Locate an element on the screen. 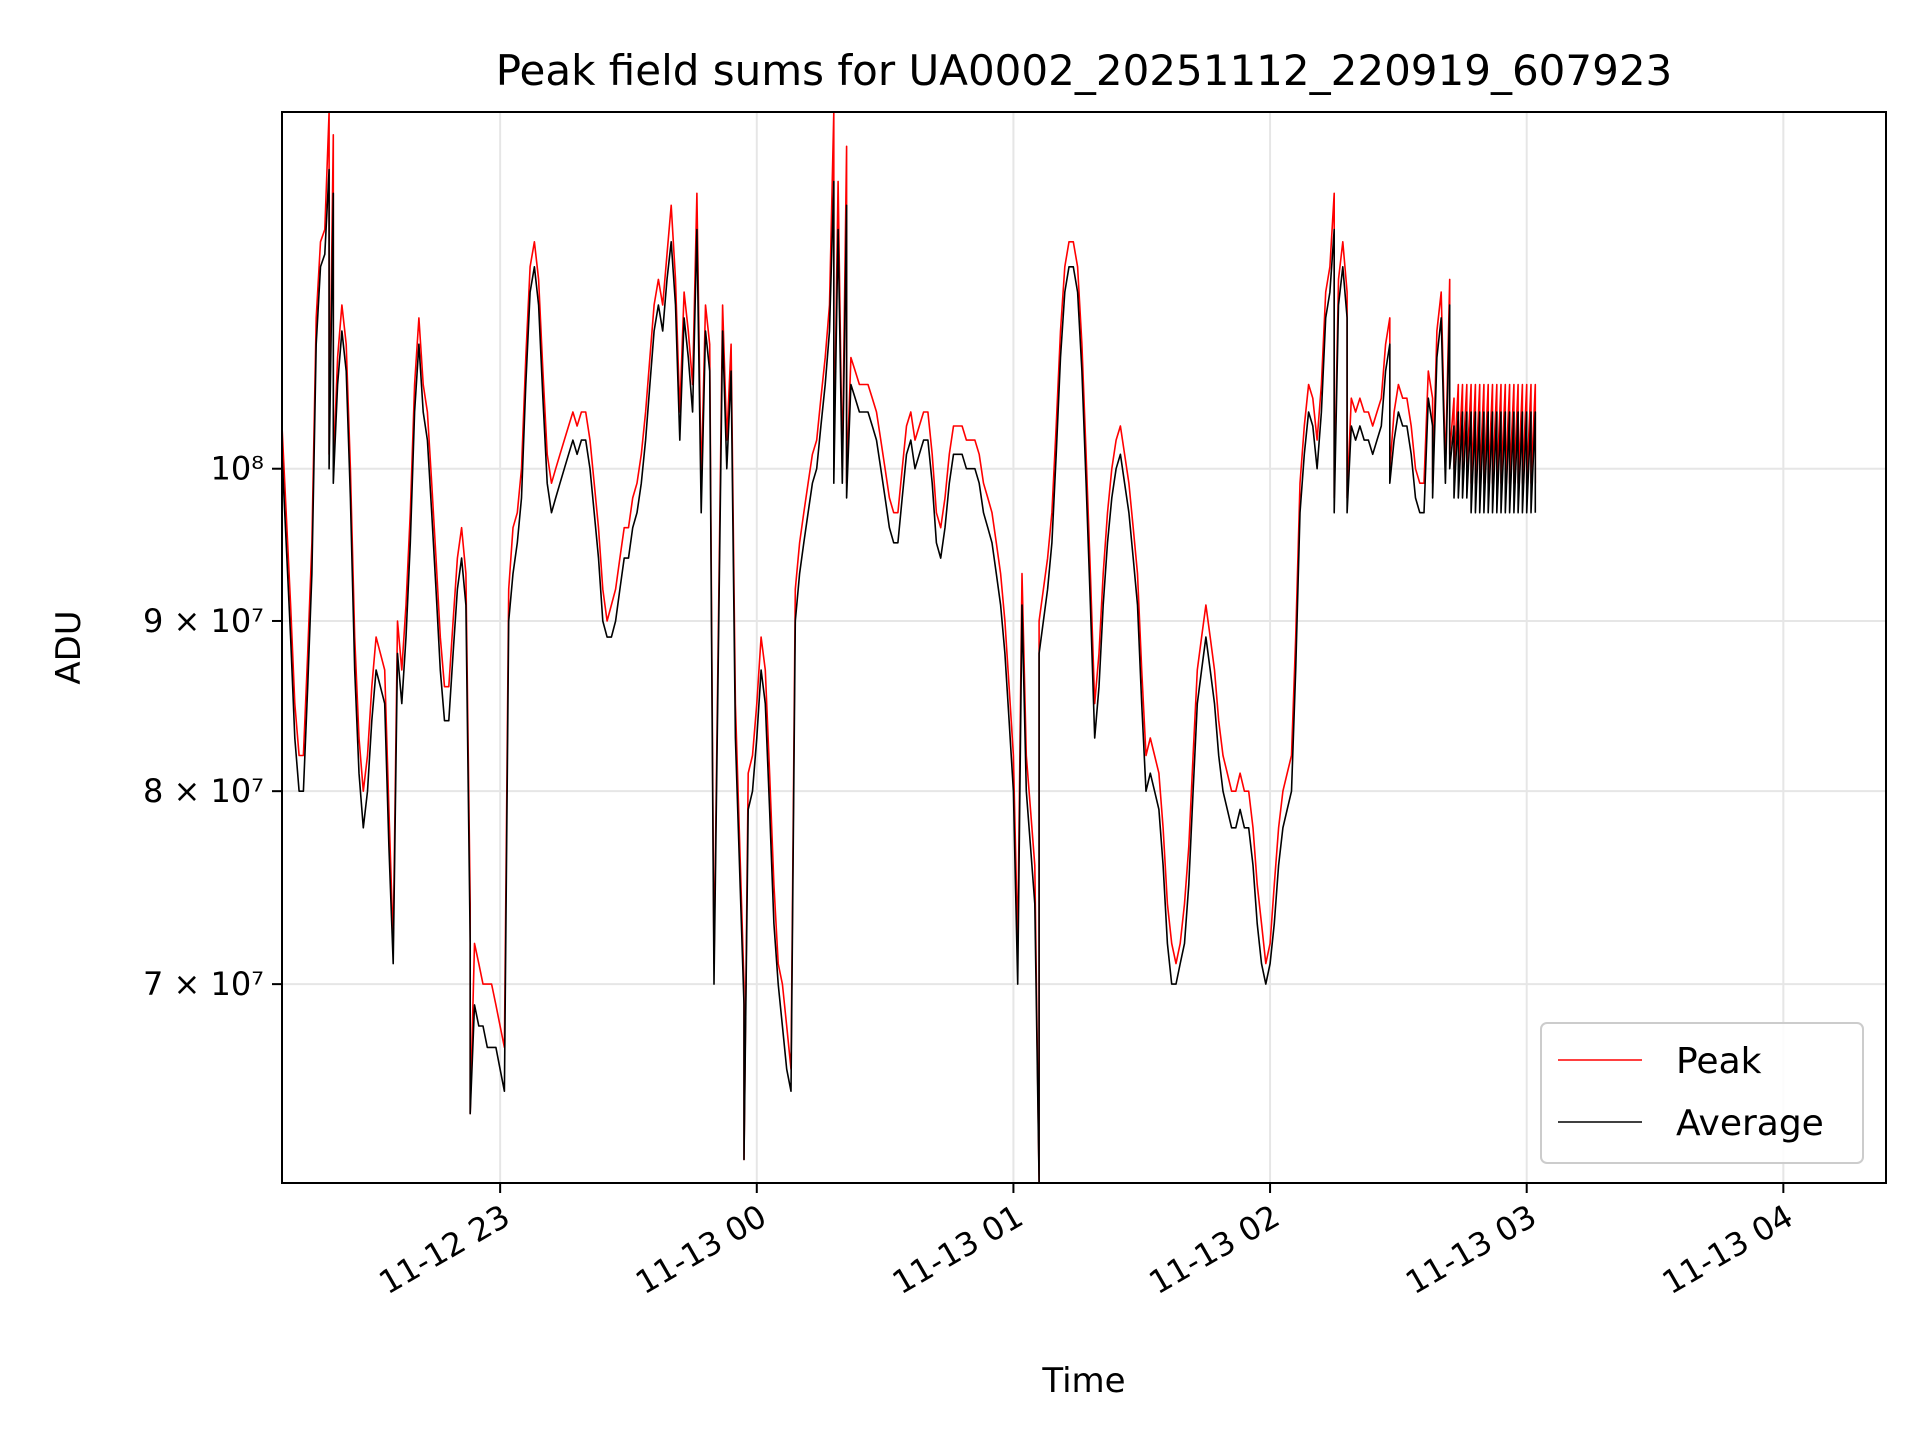  legend: Peak Average is located at coordinates (1702, 1093).